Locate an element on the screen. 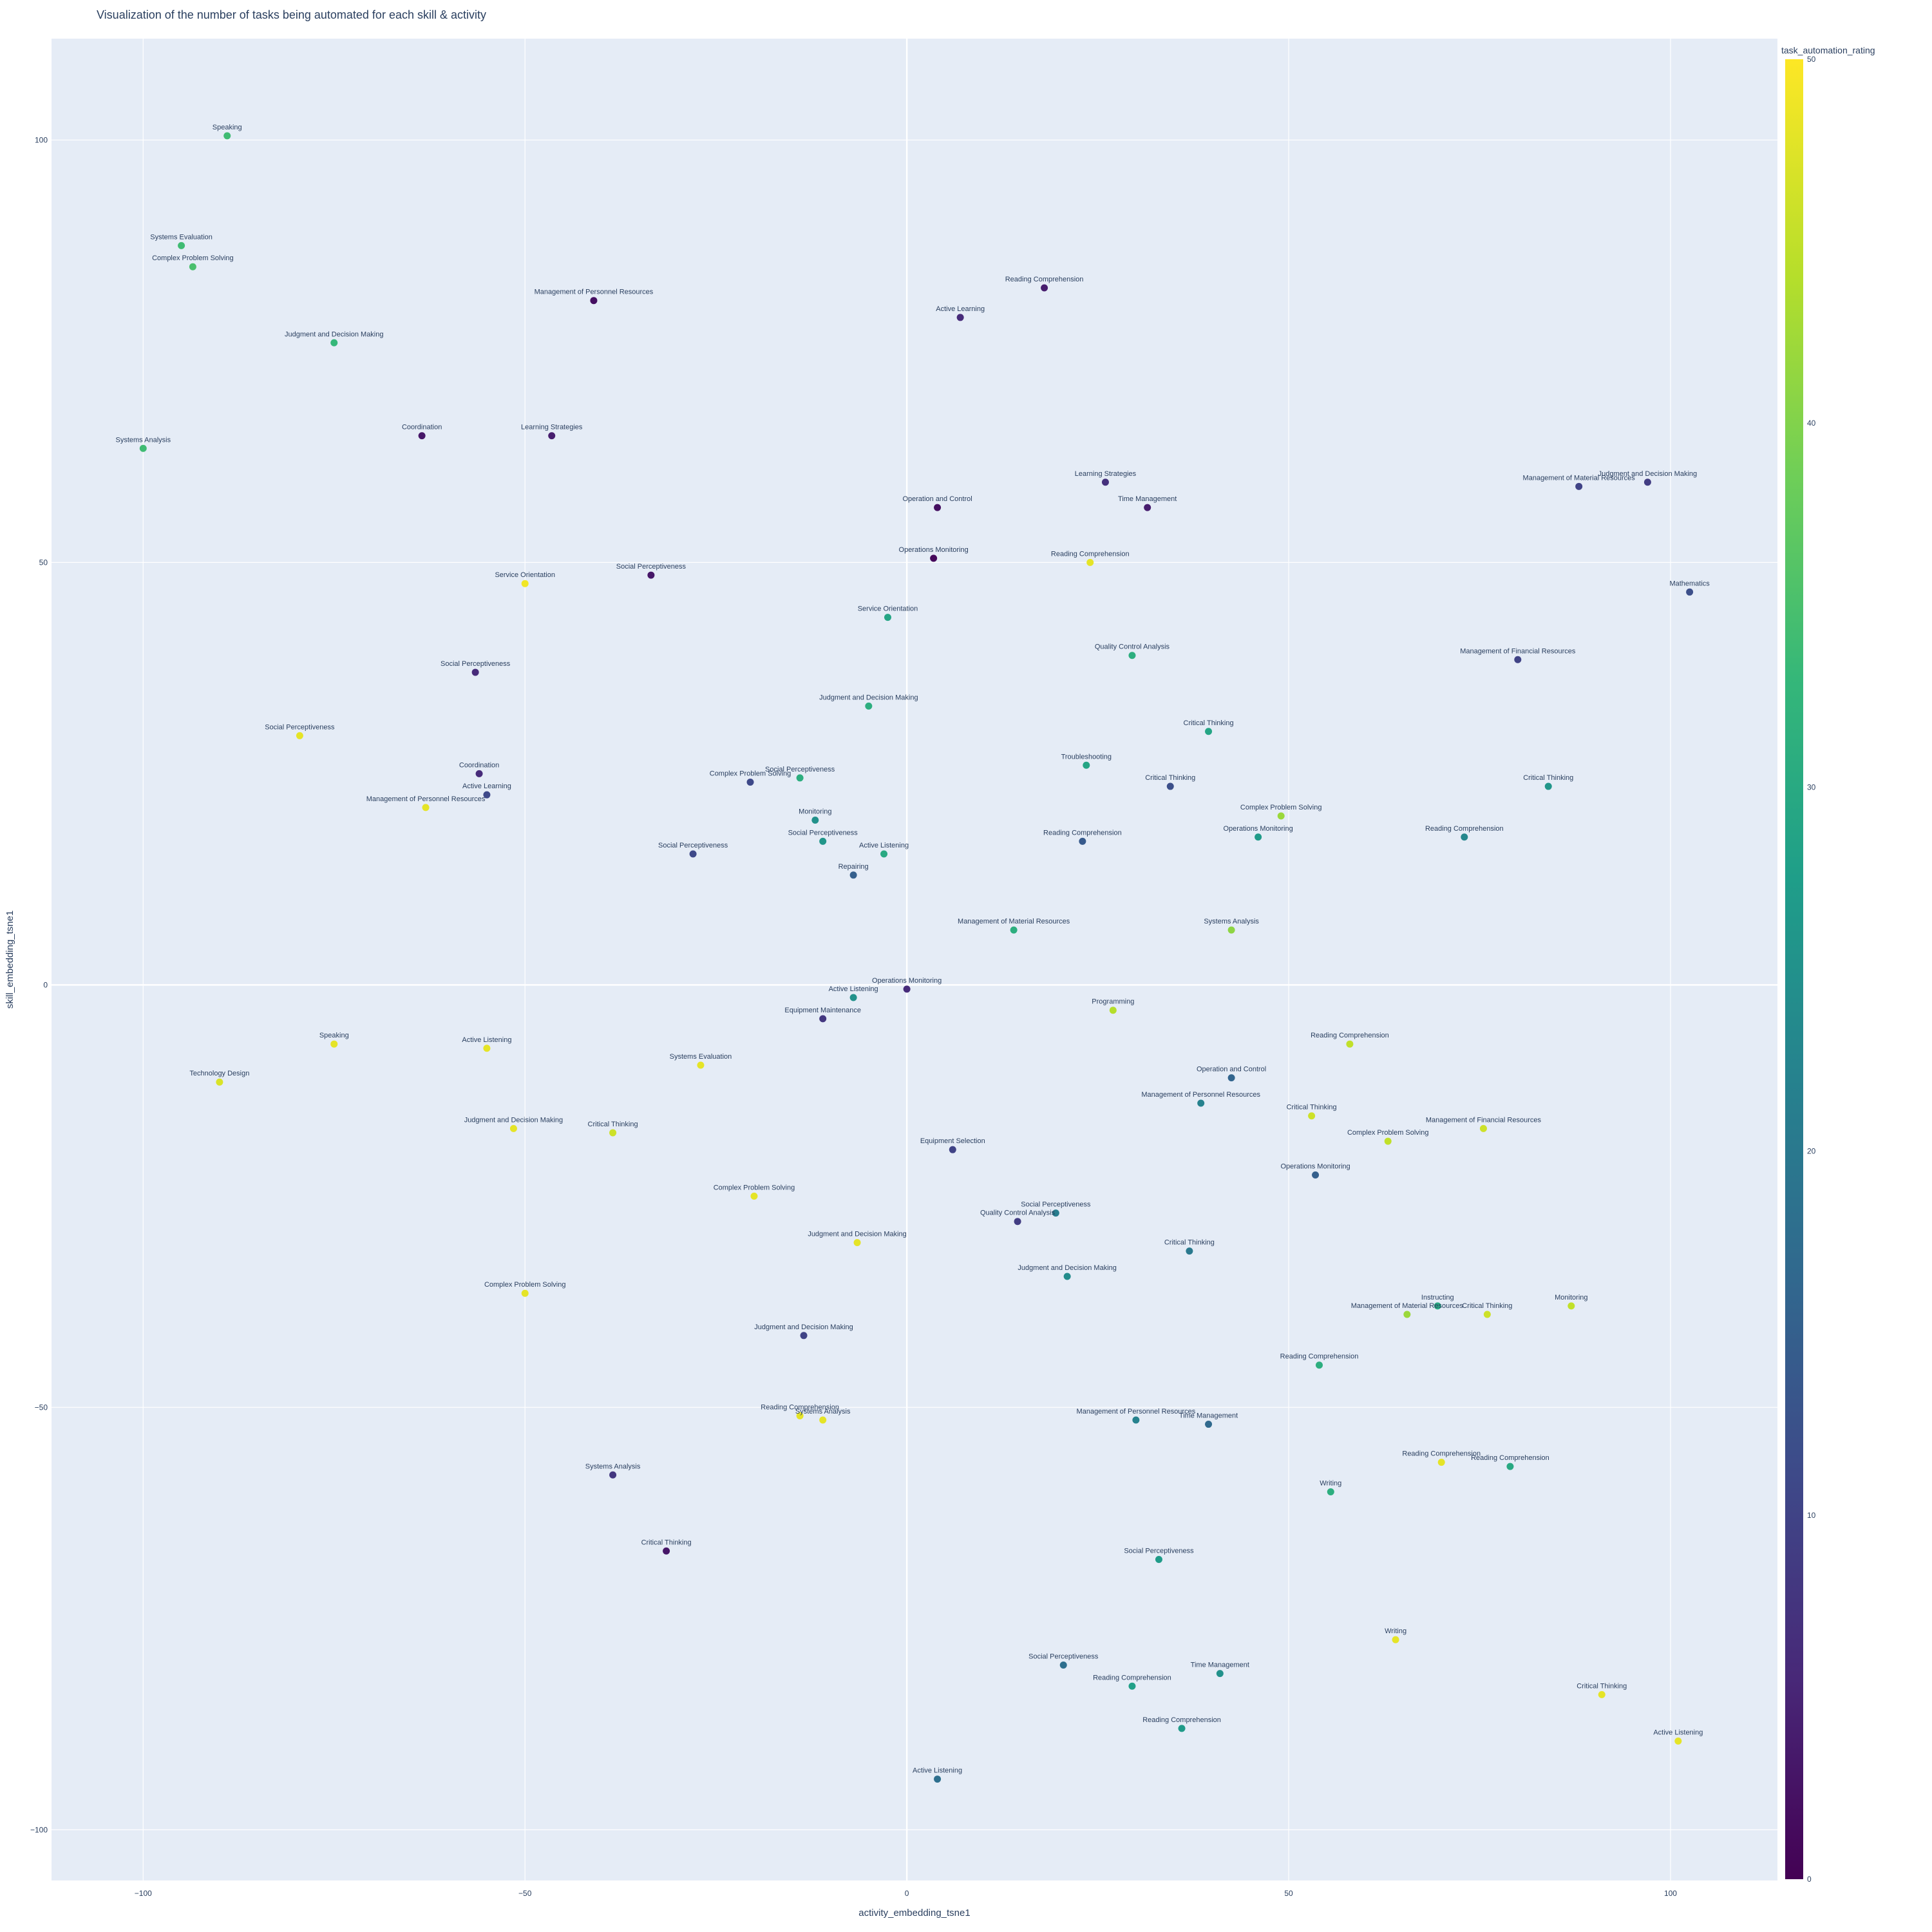  y-axis-ticks: −100 −50 0 50 100 is located at coordinates (39, 984).